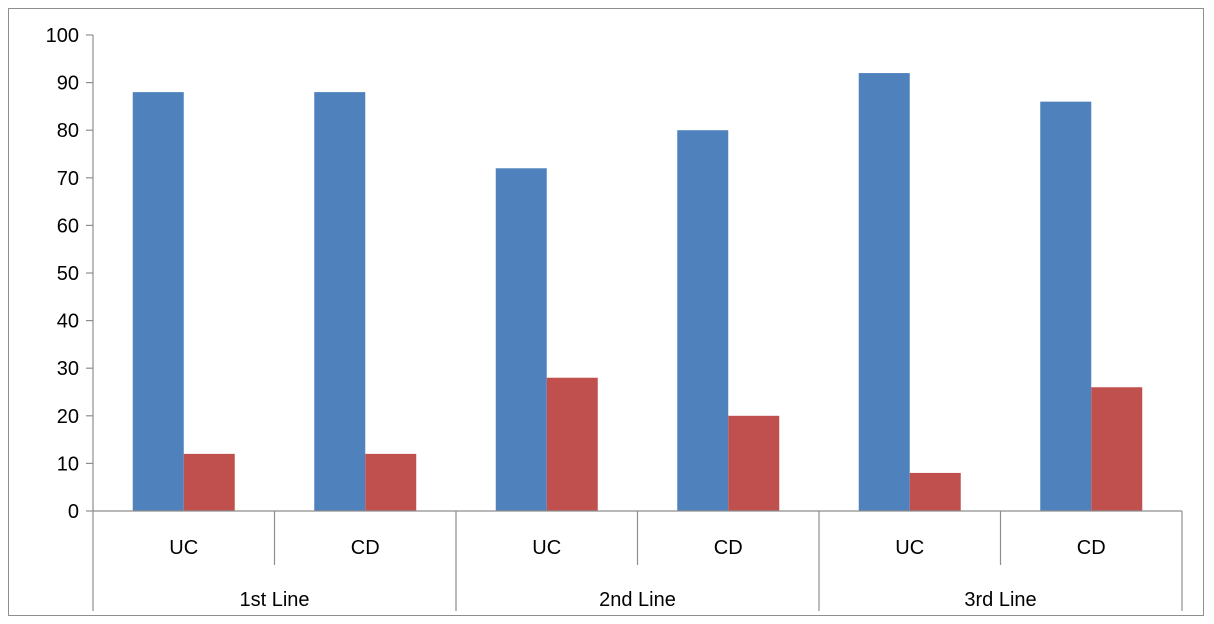 This screenshot has height=624, width=1214. What do you see at coordinates (62, 36) in the screenshot?
I see `y-tick-label: 100` at bounding box center [62, 36].